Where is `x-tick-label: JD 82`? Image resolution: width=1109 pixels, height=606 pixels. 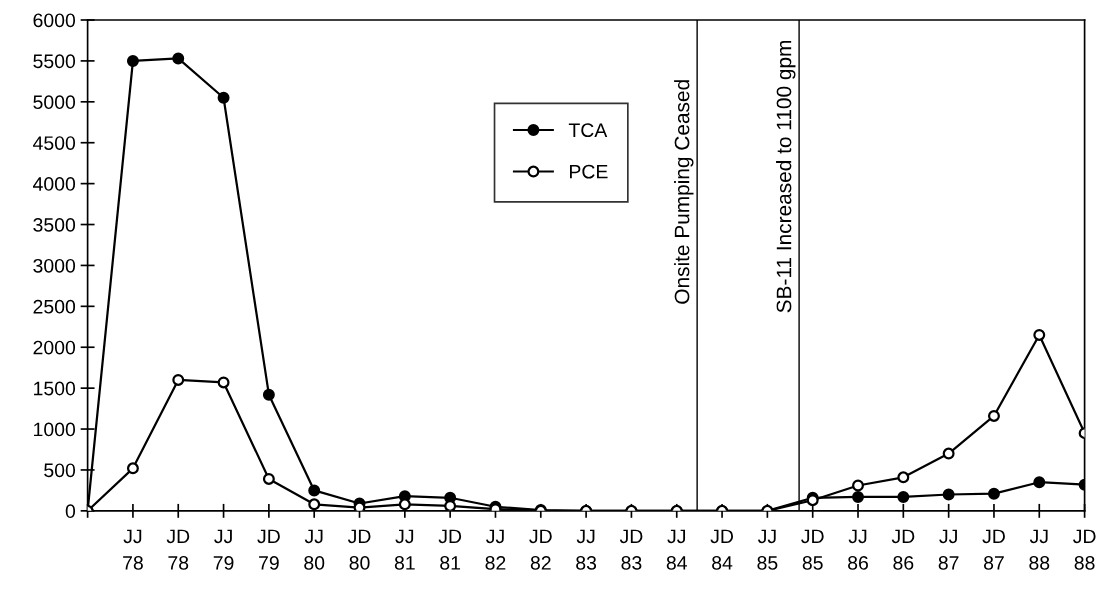 x-tick-label: JD 82 is located at coordinates (540, 549).